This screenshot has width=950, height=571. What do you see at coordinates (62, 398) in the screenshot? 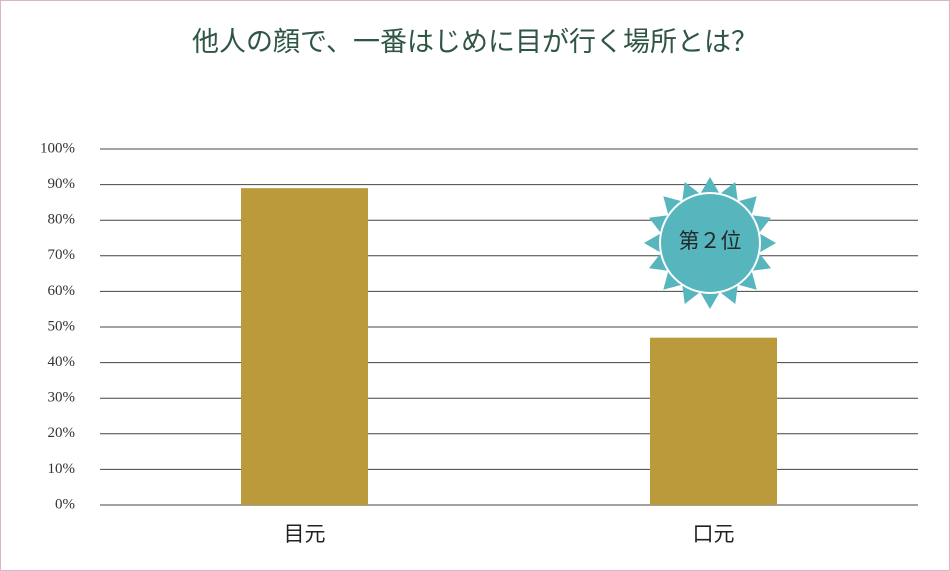
I see `y-tick-label: 30%` at bounding box center [62, 398].